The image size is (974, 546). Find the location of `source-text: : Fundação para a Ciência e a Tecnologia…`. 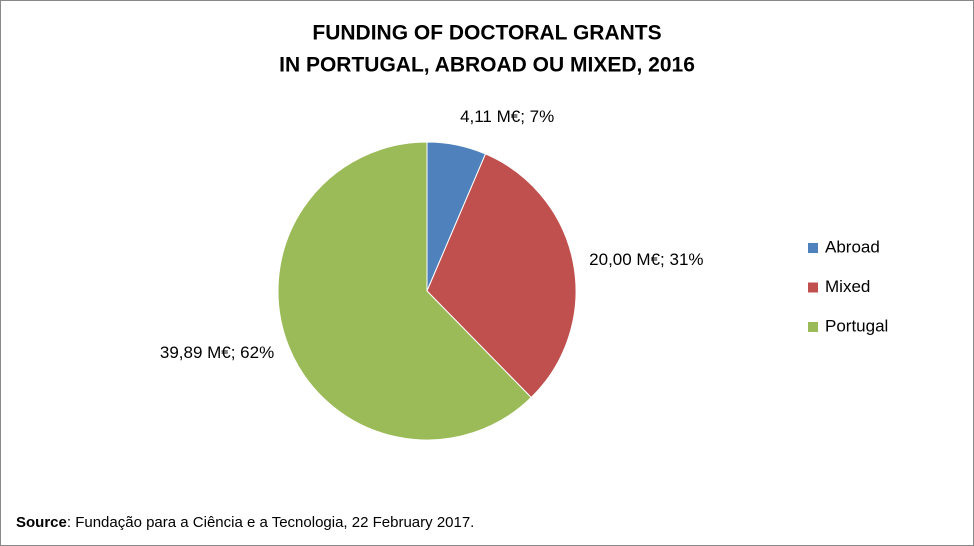

source-text: : Fundação para a Ciência e a Tecnologia… is located at coordinates (271, 522).